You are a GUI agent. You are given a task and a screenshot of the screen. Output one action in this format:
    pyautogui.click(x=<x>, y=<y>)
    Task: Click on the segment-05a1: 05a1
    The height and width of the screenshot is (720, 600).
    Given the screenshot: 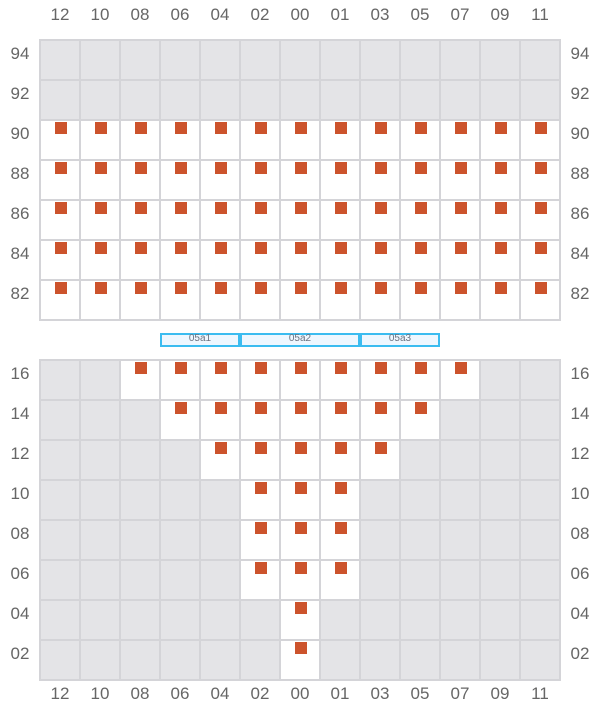 What is the action you would take?
    pyautogui.click(x=200, y=340)
    